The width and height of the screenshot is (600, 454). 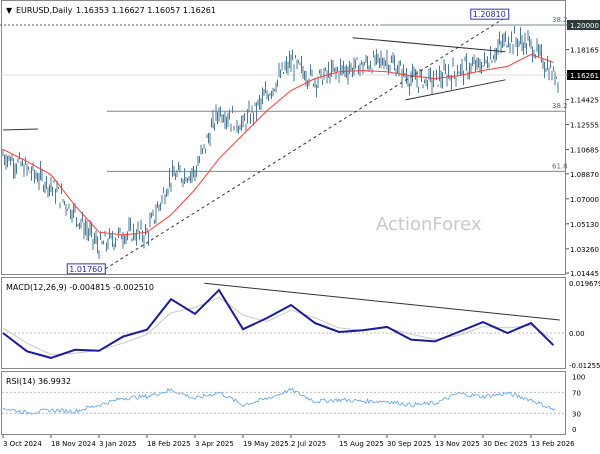 What do you see at coordinates (560, 166) in the screenshot?
I see `fib-label: 61.8` at bounding box center [560, 166].